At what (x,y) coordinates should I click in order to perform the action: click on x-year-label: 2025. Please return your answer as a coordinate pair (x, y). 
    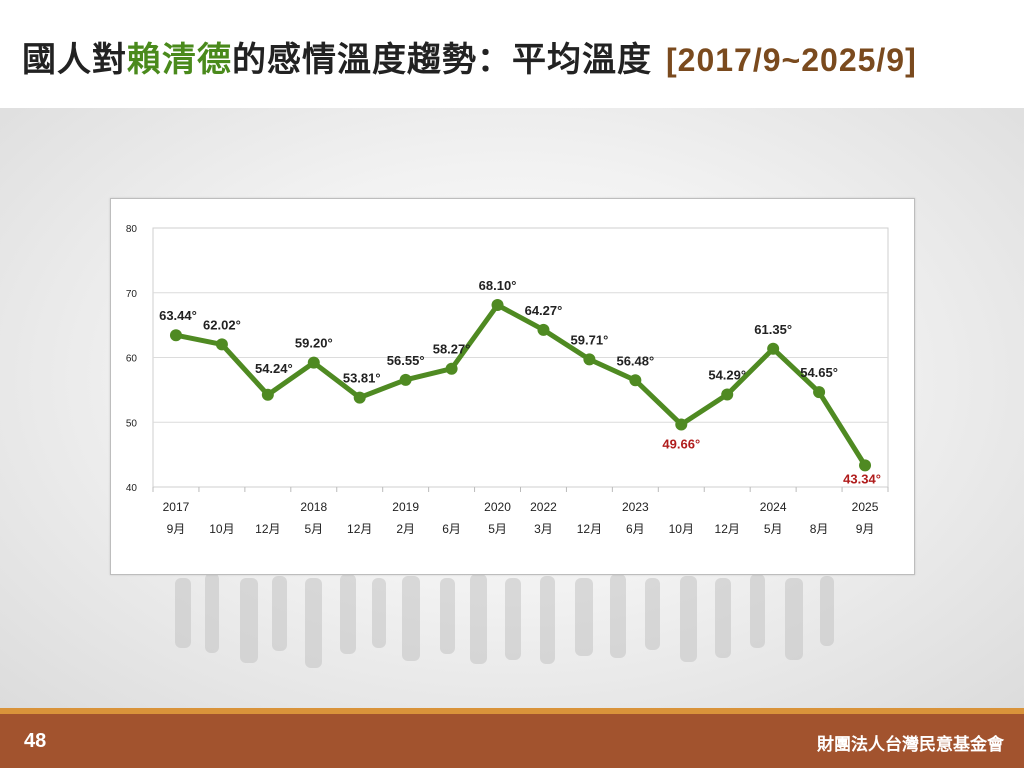
    Looking at the image, I should click on (865, 507).